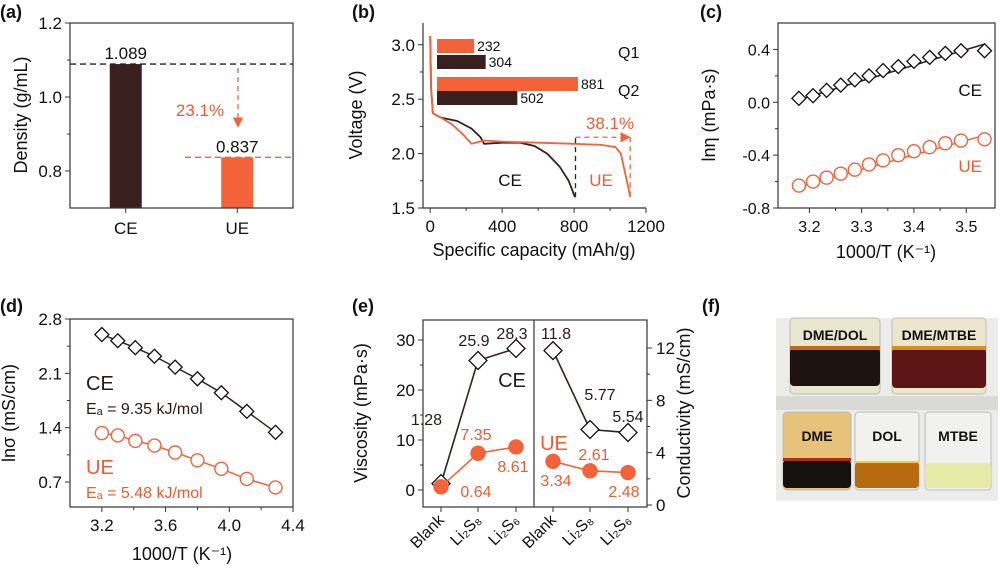 Image resolution: width=1000 pixels, height=570 pixels. Describe the element at coordinates (530, 117) in the screenshot. I see `curve-ue` at that location.